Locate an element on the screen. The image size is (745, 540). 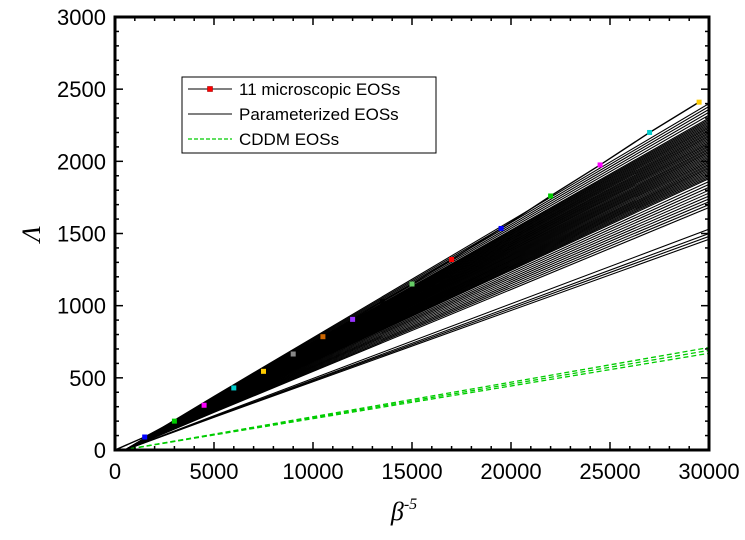
y-tick-label: 500 is located at coordinates (87, 378).